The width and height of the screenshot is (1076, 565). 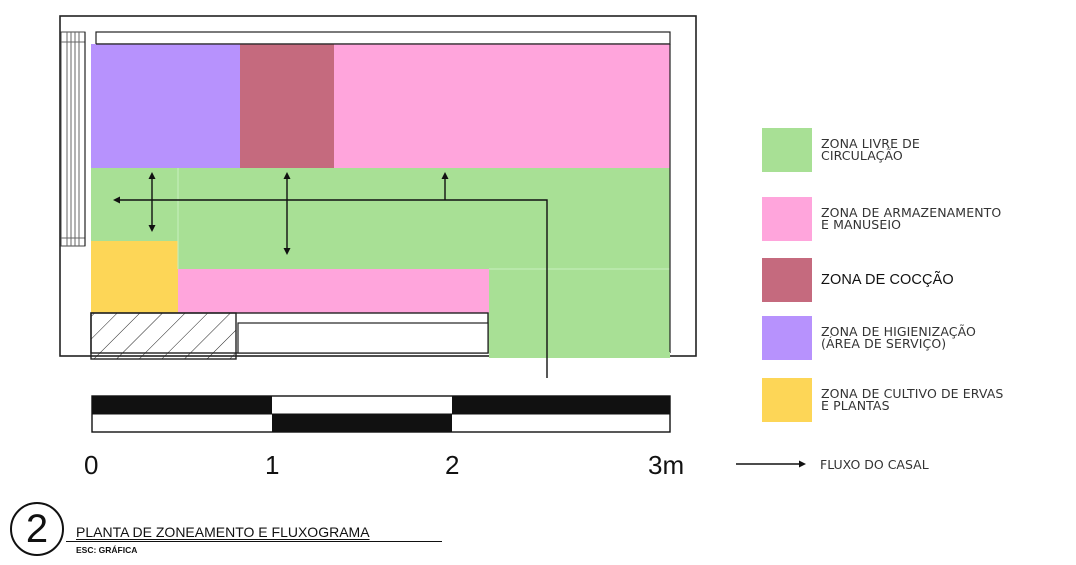 I want to click on legend-label-flow: FLUXO DO CASAL, so click(x=874, y=464).